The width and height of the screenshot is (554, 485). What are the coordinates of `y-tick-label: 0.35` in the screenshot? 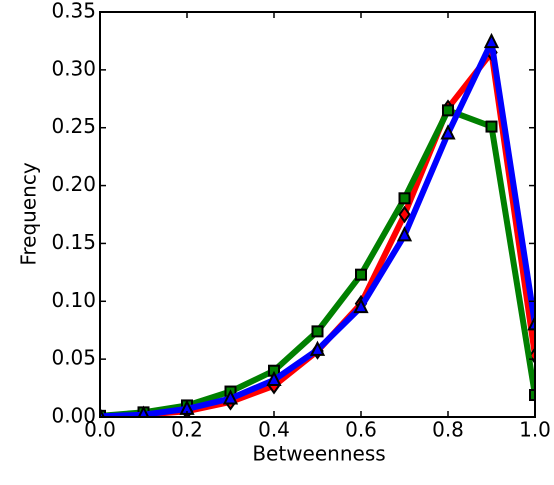 It's located at (73, 11).